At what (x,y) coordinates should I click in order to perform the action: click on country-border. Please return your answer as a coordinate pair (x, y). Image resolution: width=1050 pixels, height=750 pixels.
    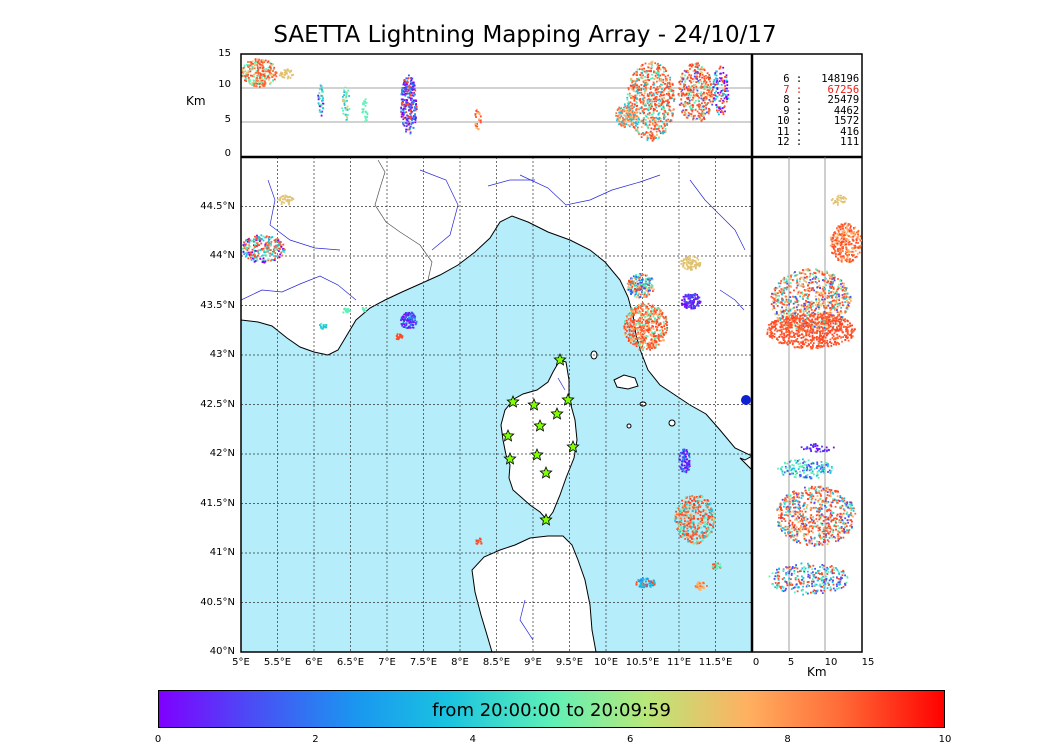
    Looking at the image, I should click on (403, 220).